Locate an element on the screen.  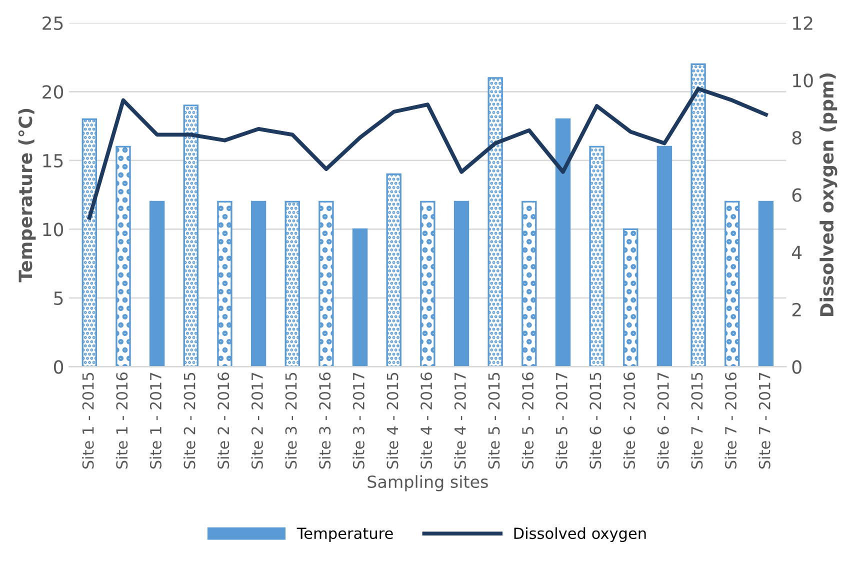
x-tick-label: Site 2 - 2015 is located at coordinates (190, 420).